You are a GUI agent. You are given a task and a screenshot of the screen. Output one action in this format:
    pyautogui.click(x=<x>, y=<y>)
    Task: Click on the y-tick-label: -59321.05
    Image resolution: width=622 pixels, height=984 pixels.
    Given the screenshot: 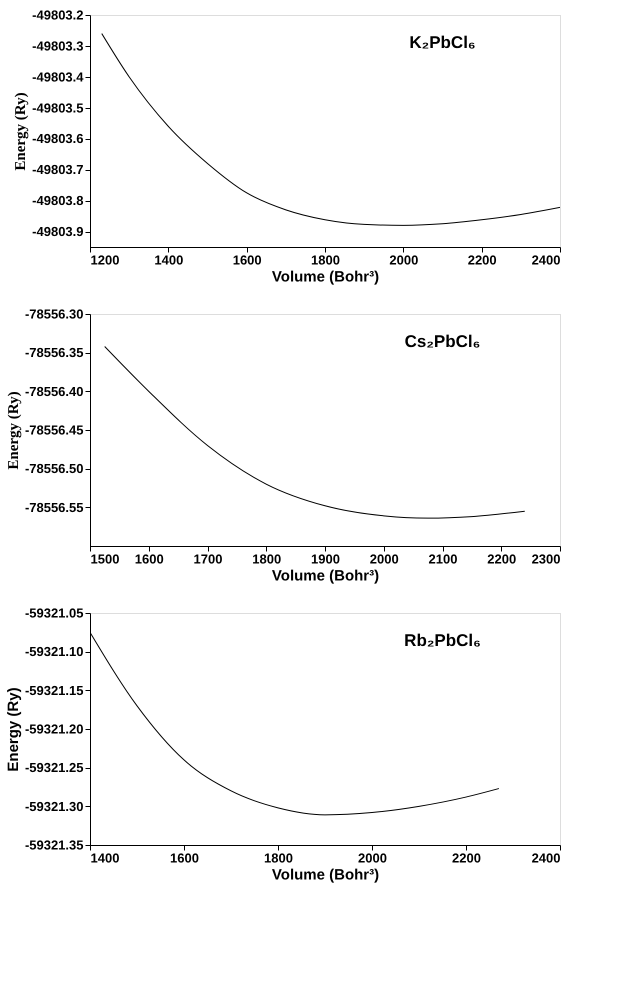 What is the action you would take?
    pyautogui.click(x=54, y=613)
    